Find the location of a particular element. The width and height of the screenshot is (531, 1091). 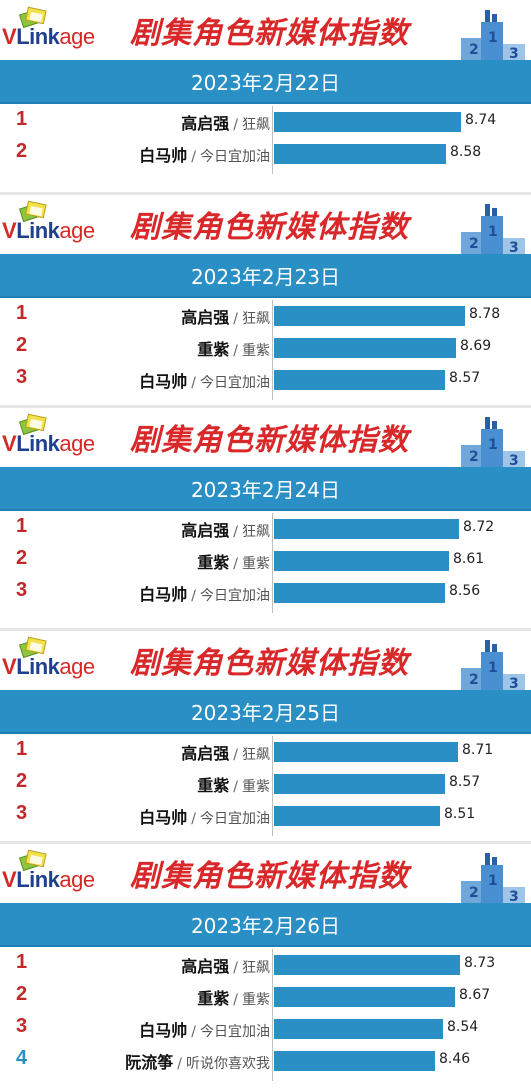

rank-row: 4 阮流筝 / 听说你喜欢我 8.46 is located at coordinates (265, 1059).